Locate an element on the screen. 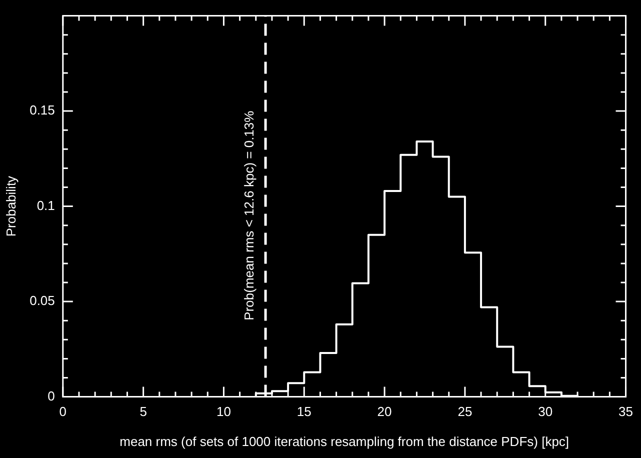 This screenshot has width=641, height=458. x-tick-label: 30 is located at coordinates (545, 412).